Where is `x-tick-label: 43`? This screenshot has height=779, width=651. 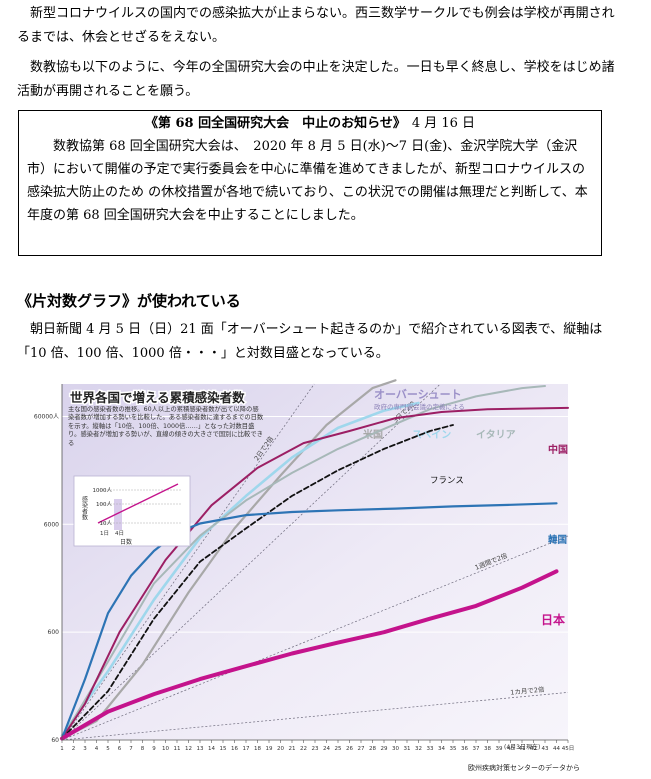 x-tick-label: 43 is located at coordinates (545, 749).